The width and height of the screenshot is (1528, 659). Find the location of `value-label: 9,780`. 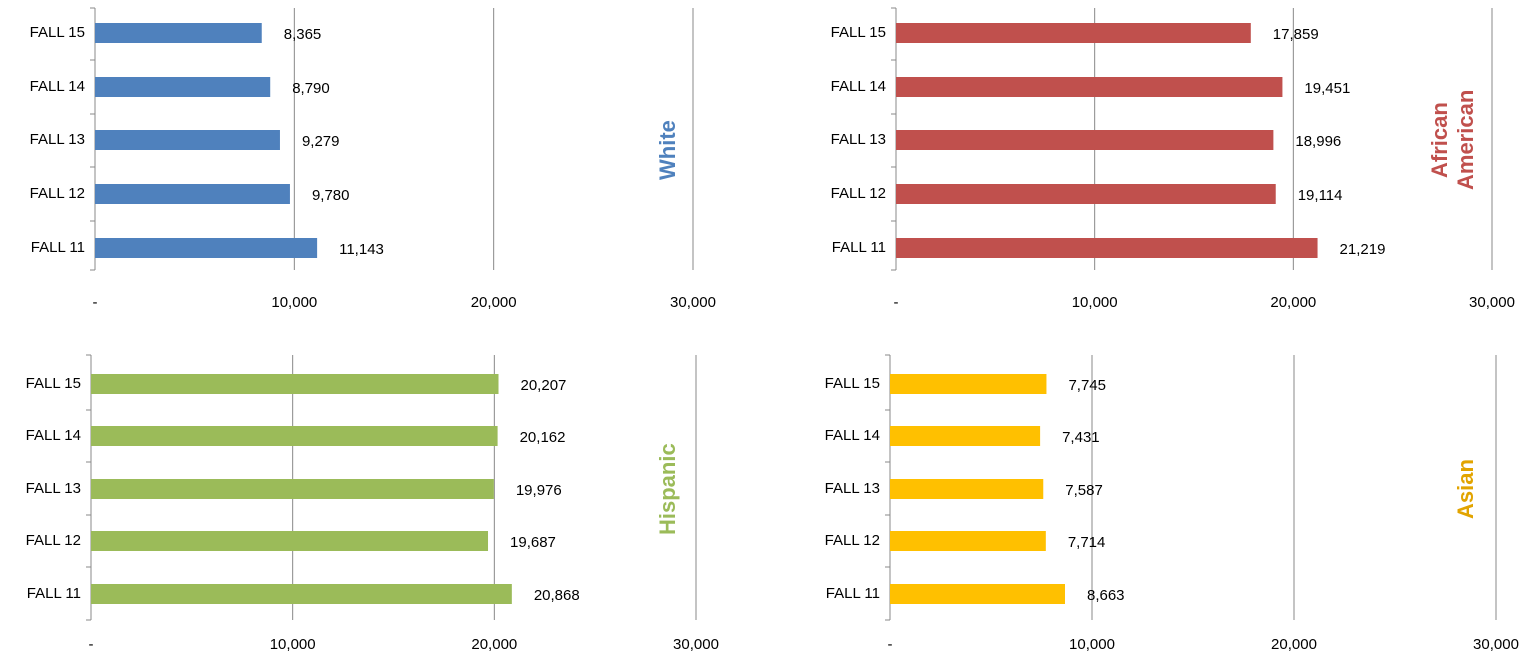

value-label: 9,780 is located at coordinates (331, 195).